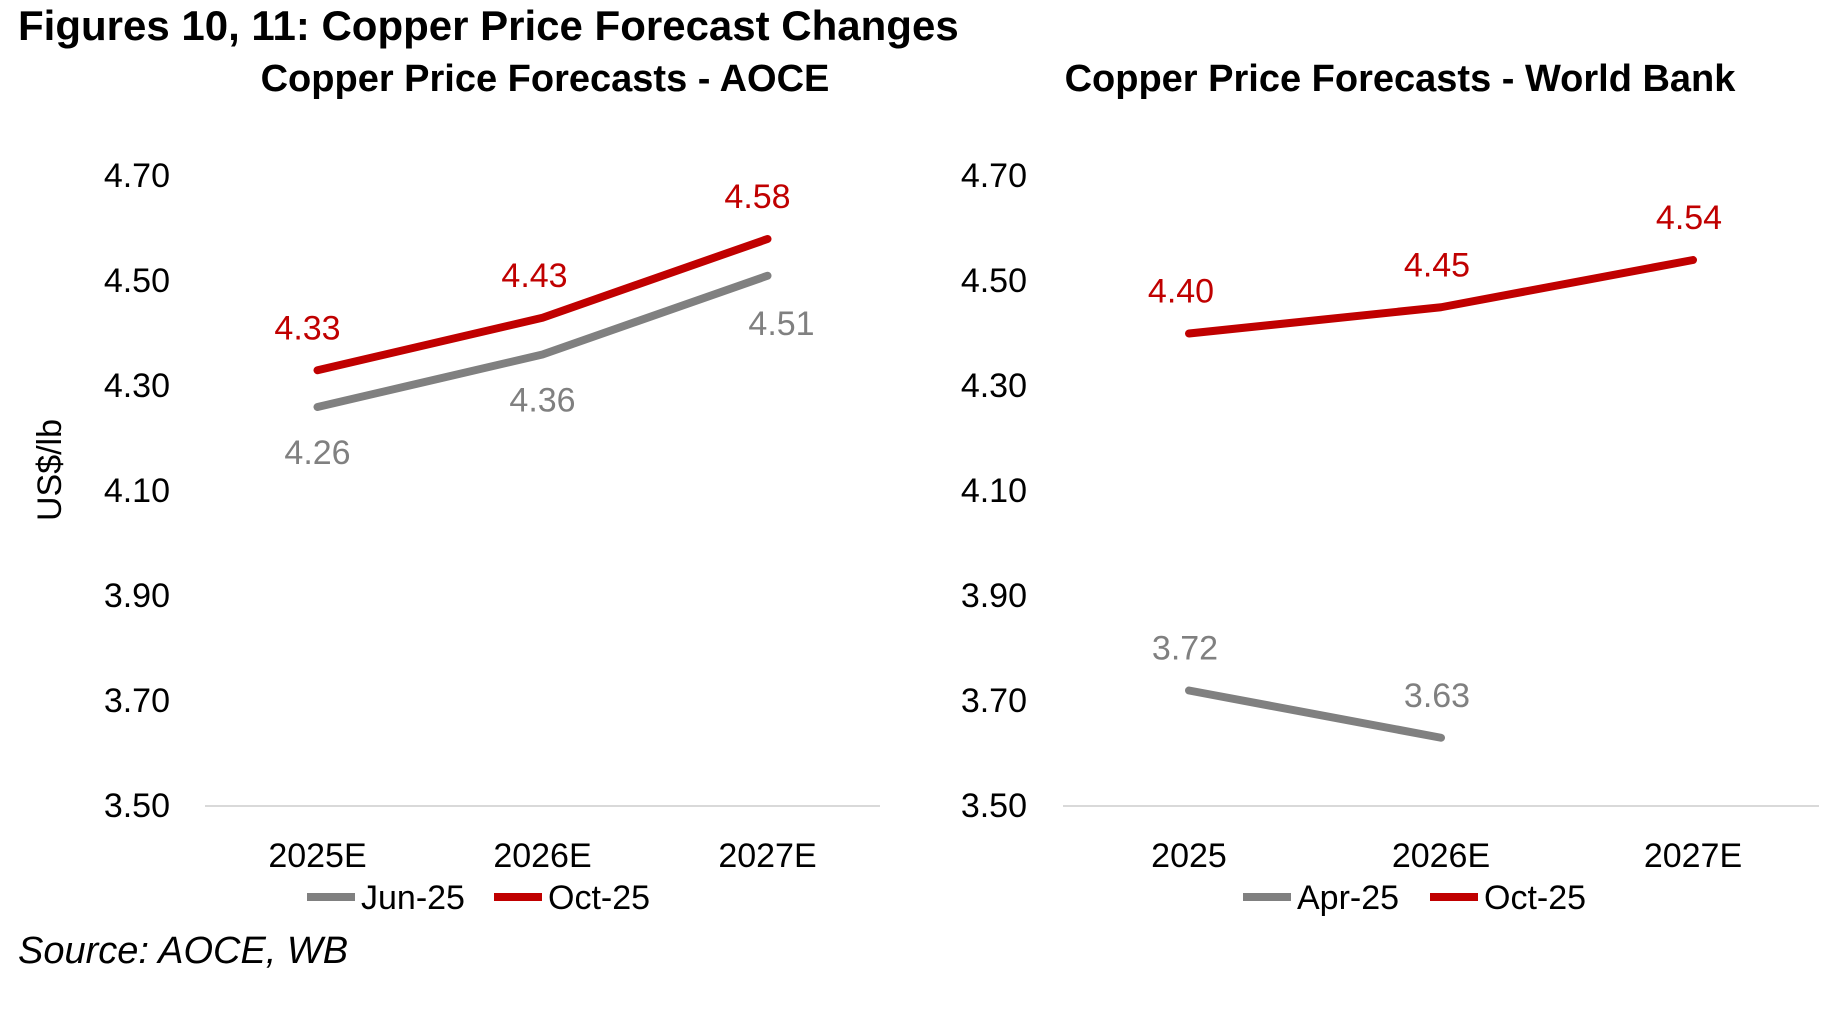 This screenshot has height=1012, width=1822. What do you see at coordinates (50, 470) in the screenshot?
I see `y-axis-title-0: US$/lb` at bounding box center [50, 470].